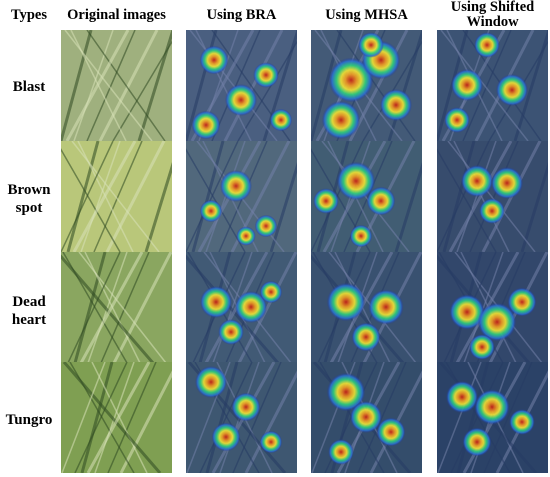 The height and width of the screenshot is (477, 550). Describe the element at coordinates (29, 311) in the screenshot. I see `row-label-dead-heart: Dead heart` at that location.